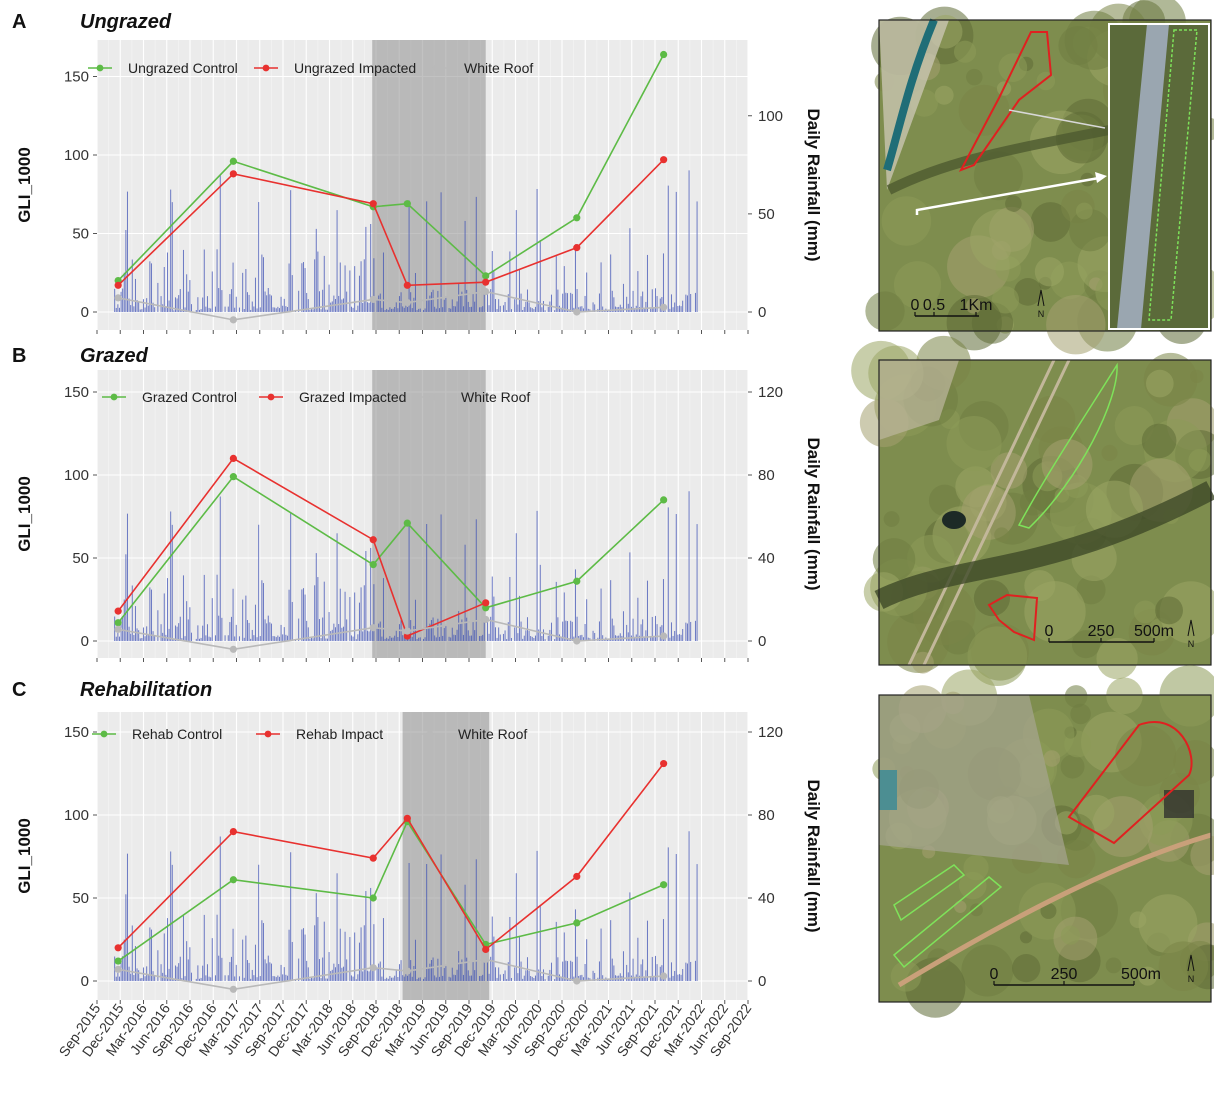  What do you see at coordinates (391, 305) in the screenshot?
I see `series-white-roof` at bounding box center [391, 305].